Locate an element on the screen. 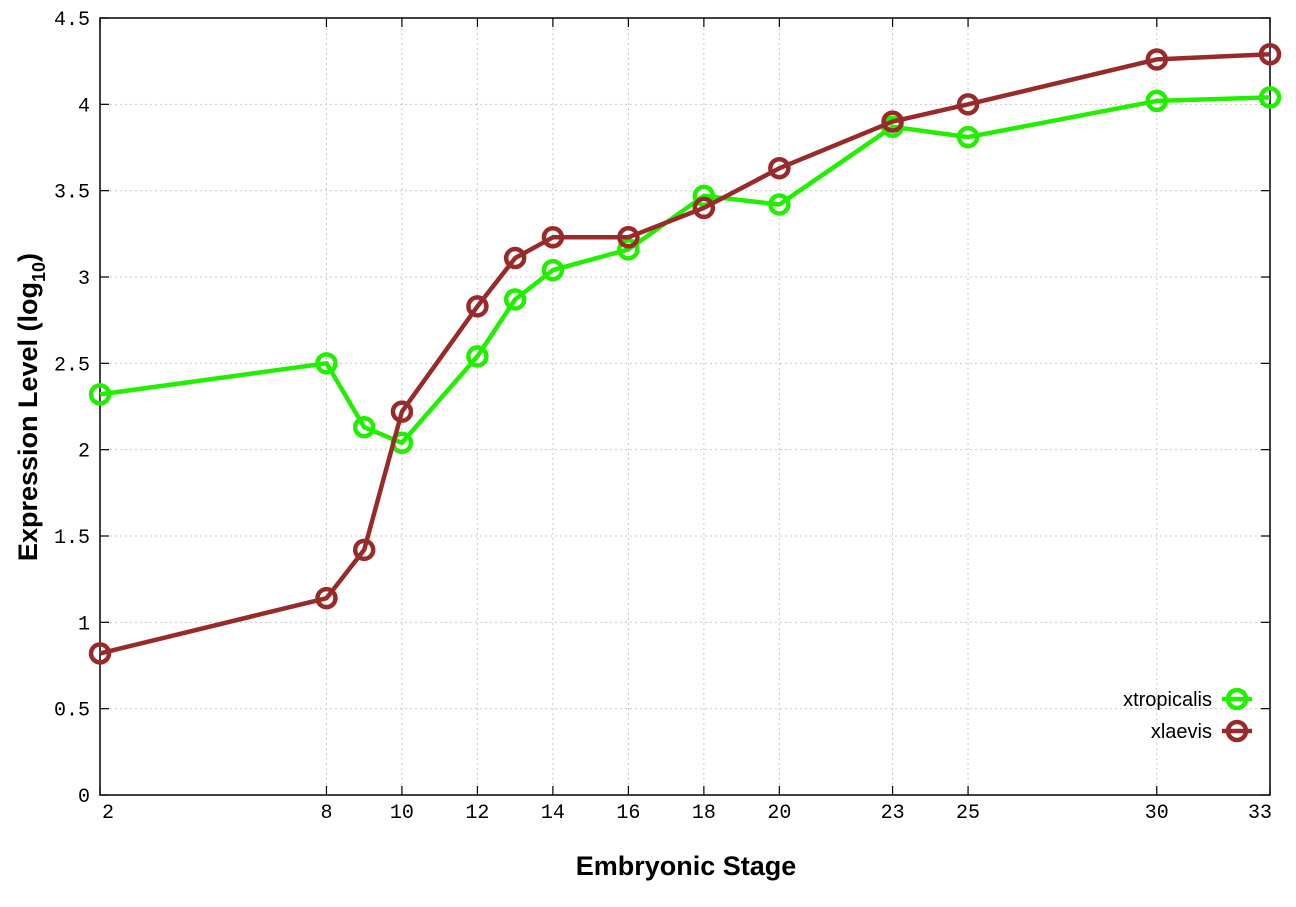 This screenshot has height=907, width=1296. y-tick-label: 2 is located at coordinates (84, 452).